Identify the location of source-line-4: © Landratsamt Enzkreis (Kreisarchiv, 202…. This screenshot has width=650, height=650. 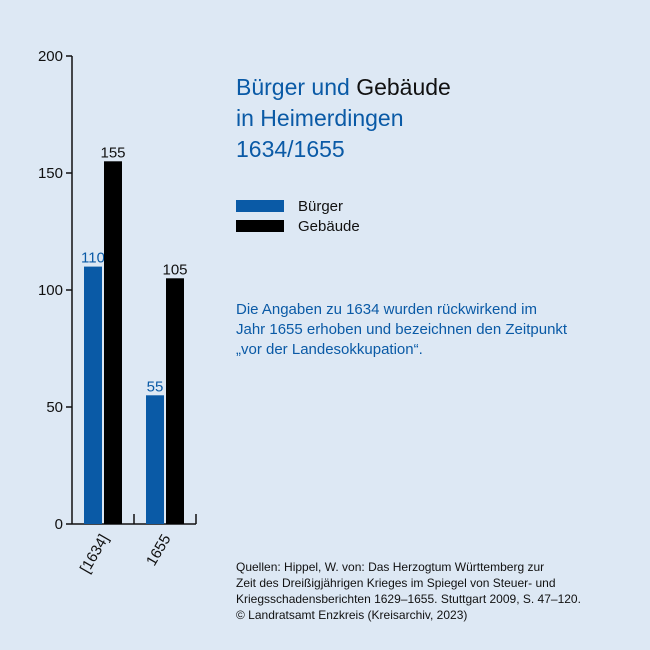
(352, 615).